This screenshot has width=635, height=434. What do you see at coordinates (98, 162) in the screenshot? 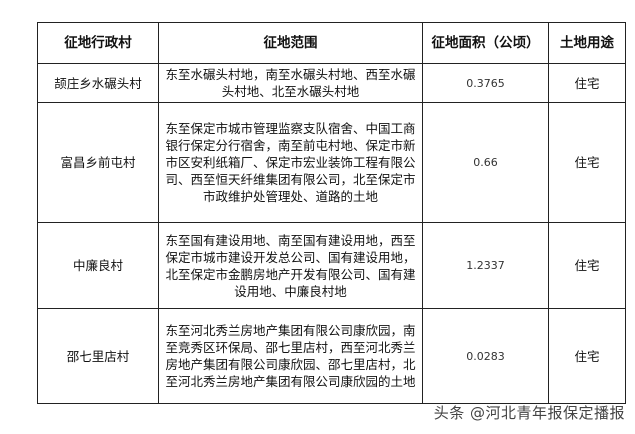
I see `cell-village: 富昌乡前屯村` at bounding box center [98, 162].